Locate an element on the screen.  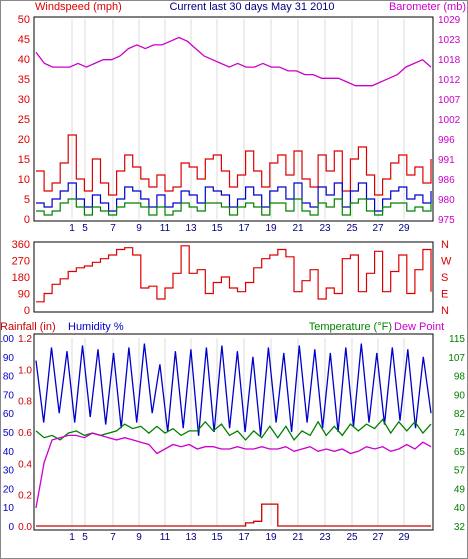
y-tick-label-temperature: 107 is located at coordinates (456, 358).